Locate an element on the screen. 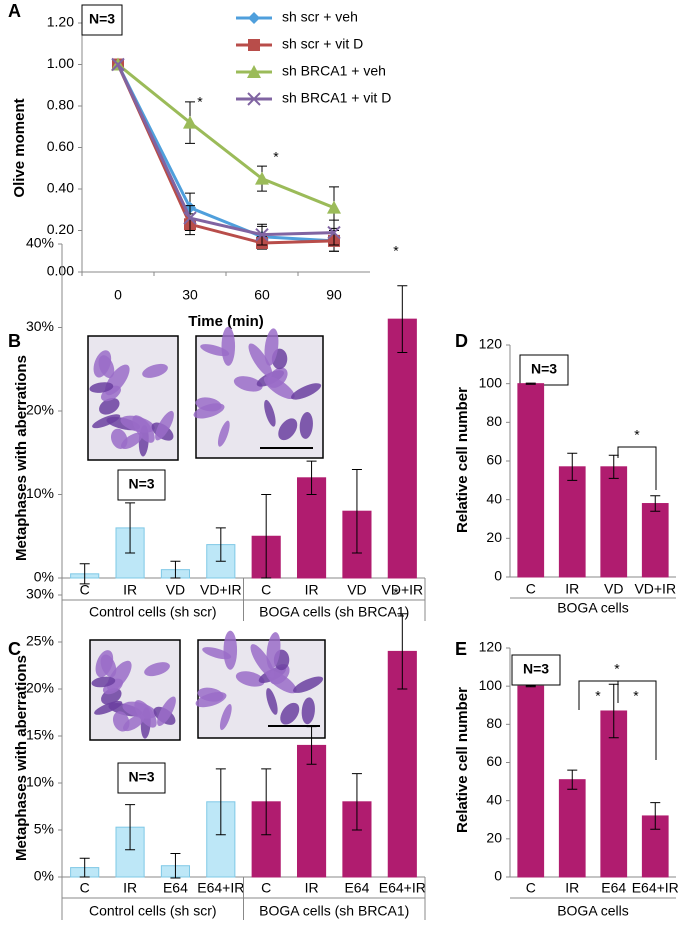 The height and width of the screenshot is (927, 691). panel-letter: E is located at coordinates (461, 649).